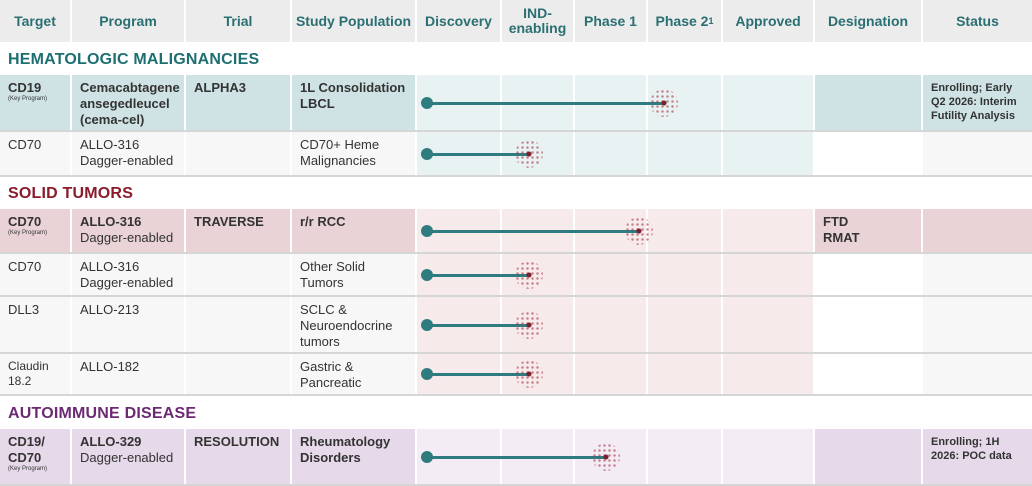 The height and width of the screenshot is (486, 1032). I want to click on row-trial, so click(238, 256).